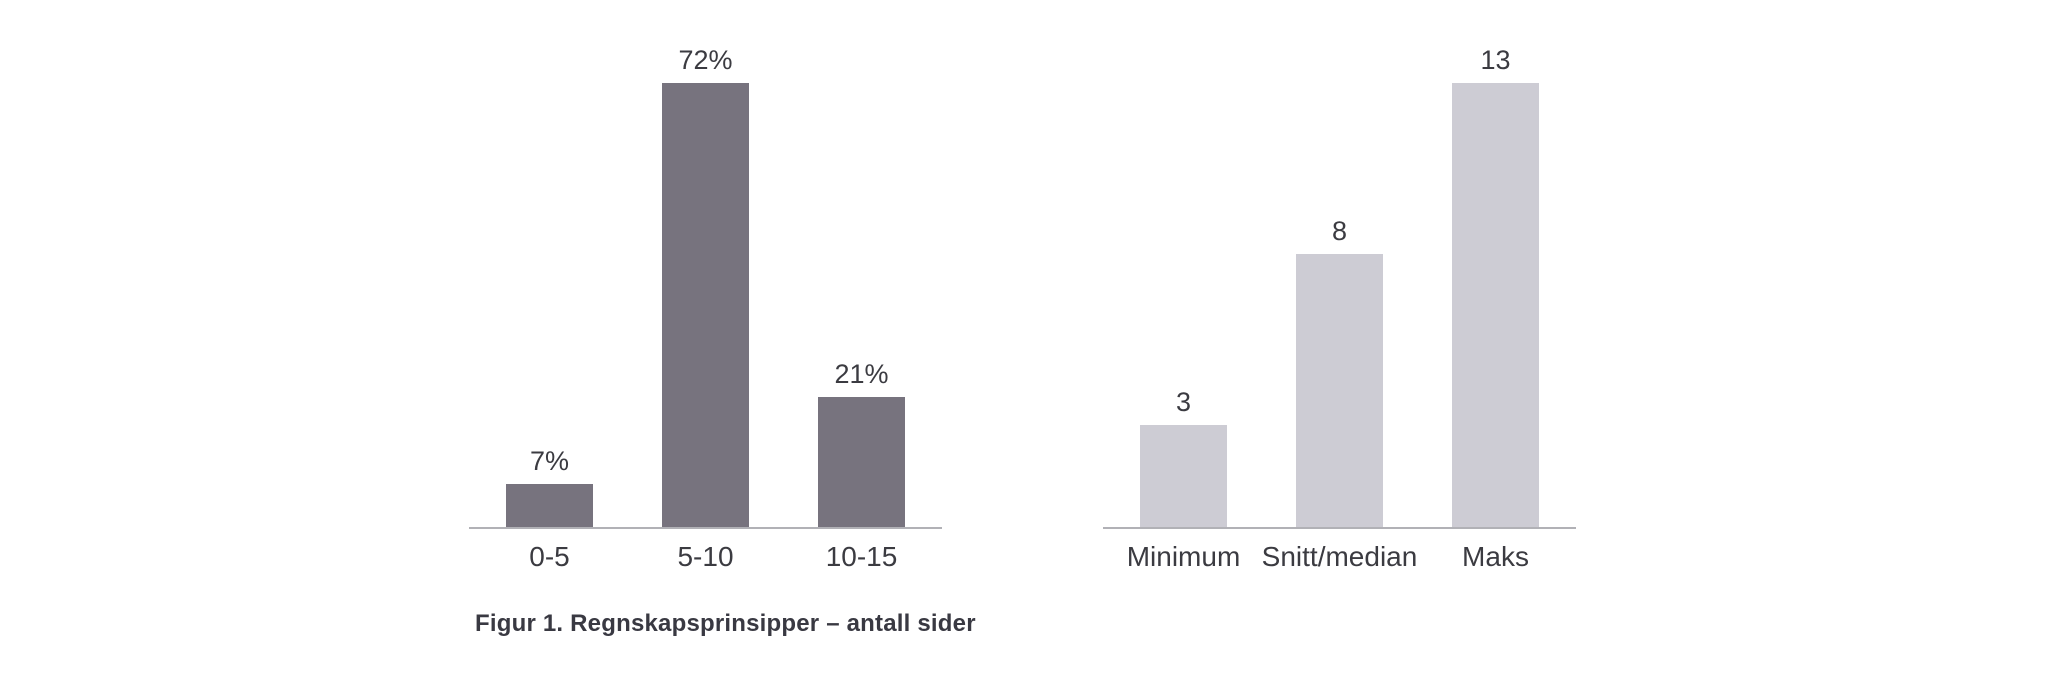 The image size is (2048, 693). What do you see at coordinates (1183, 556) in the screenshot?
I see `category-label: Minimum` at bounding box center [1183, 556].